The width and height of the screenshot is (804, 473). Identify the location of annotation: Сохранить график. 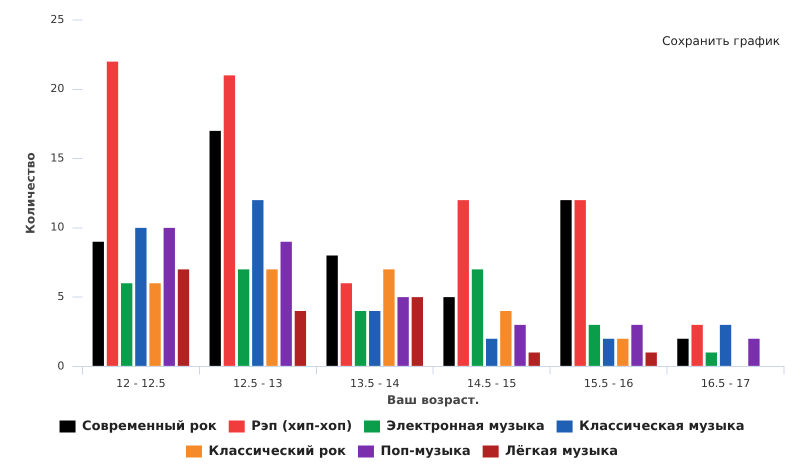
(721, 41).